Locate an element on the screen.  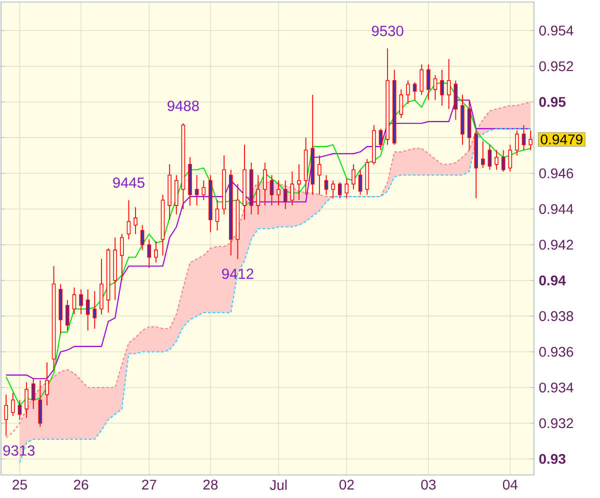
y-tick-label: 0.942 is located at coordinates (556, 245).